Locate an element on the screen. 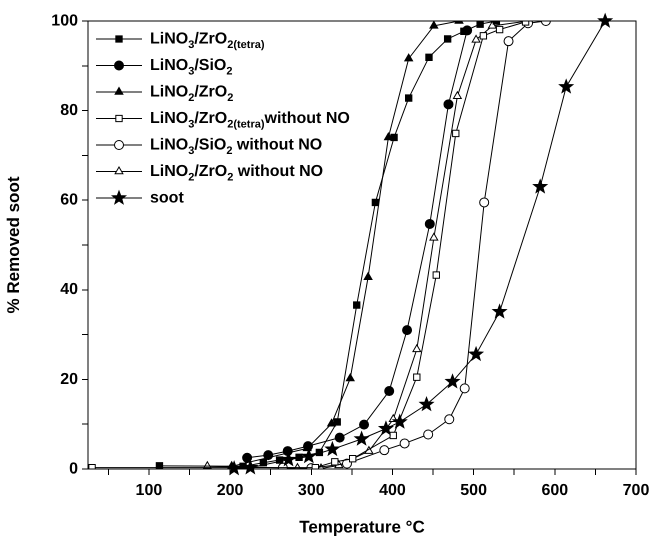 The width and height of the screenshot is (657, 542). x-tick-label: 700 is located at coordinates (636, 491).